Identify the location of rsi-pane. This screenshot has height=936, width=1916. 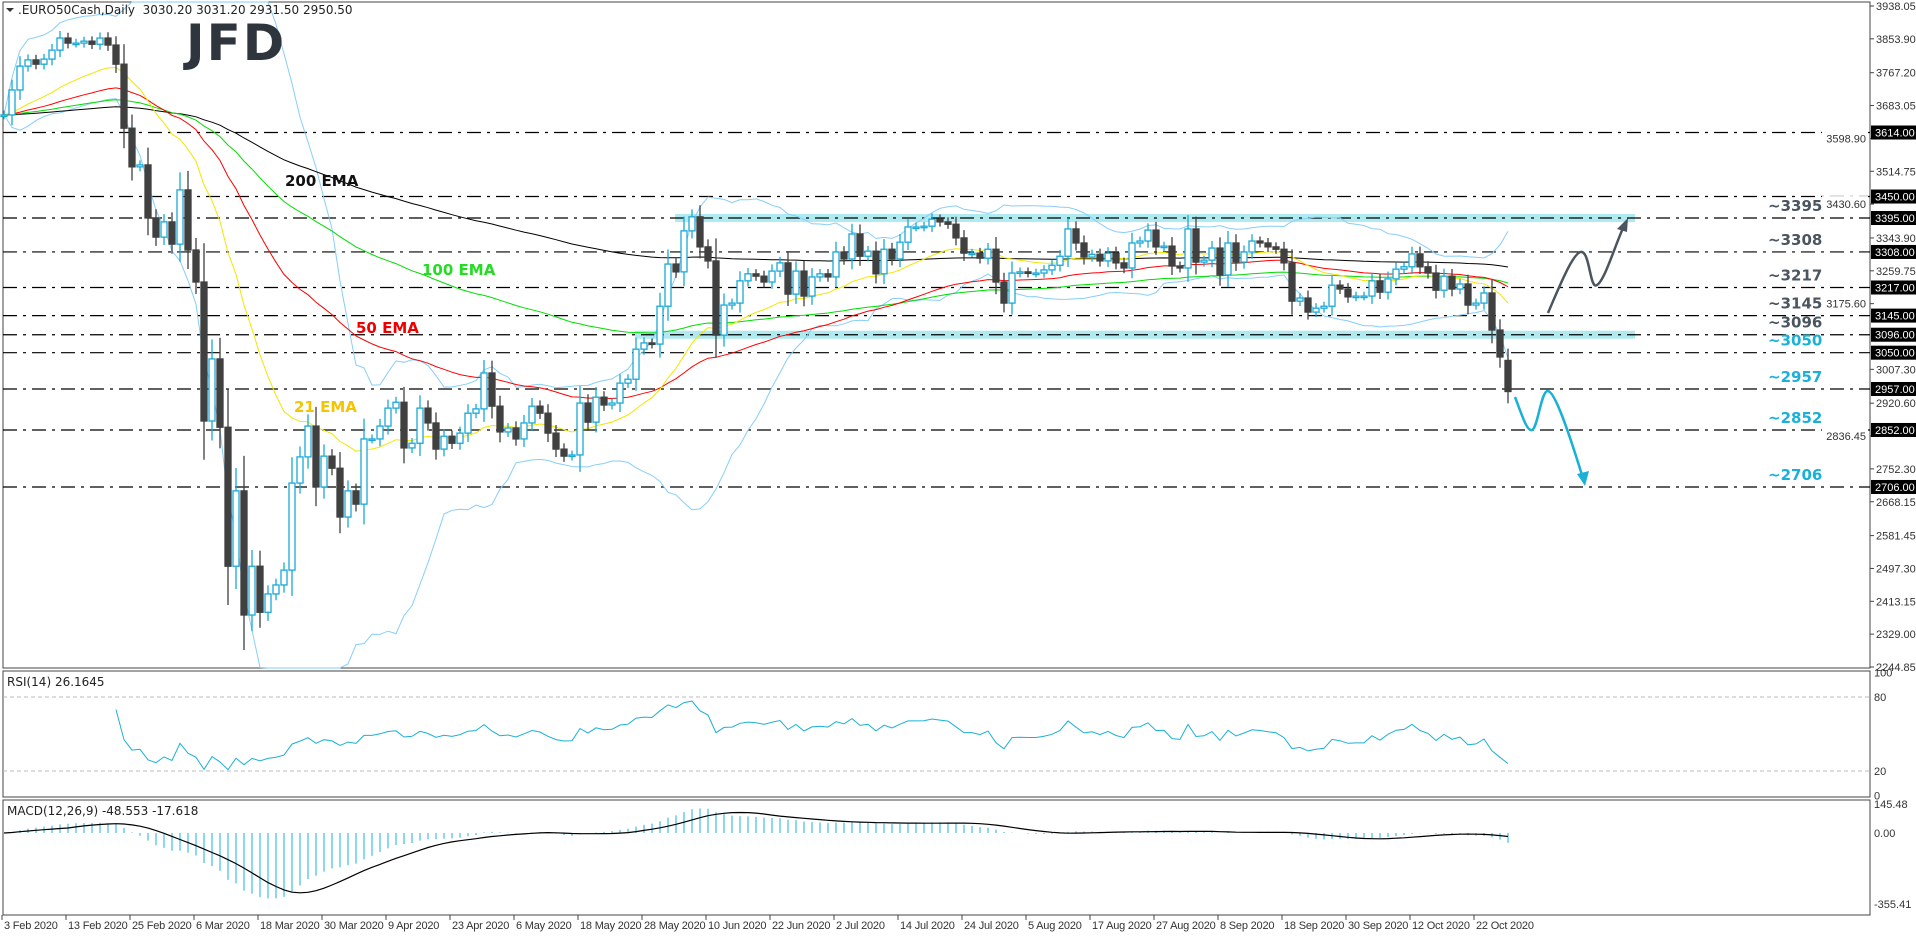
(936, 734).